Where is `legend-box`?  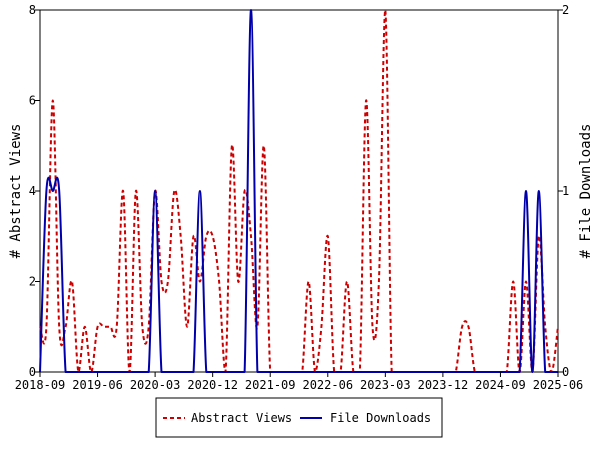
legend-box is located at coordinates (299, 417).